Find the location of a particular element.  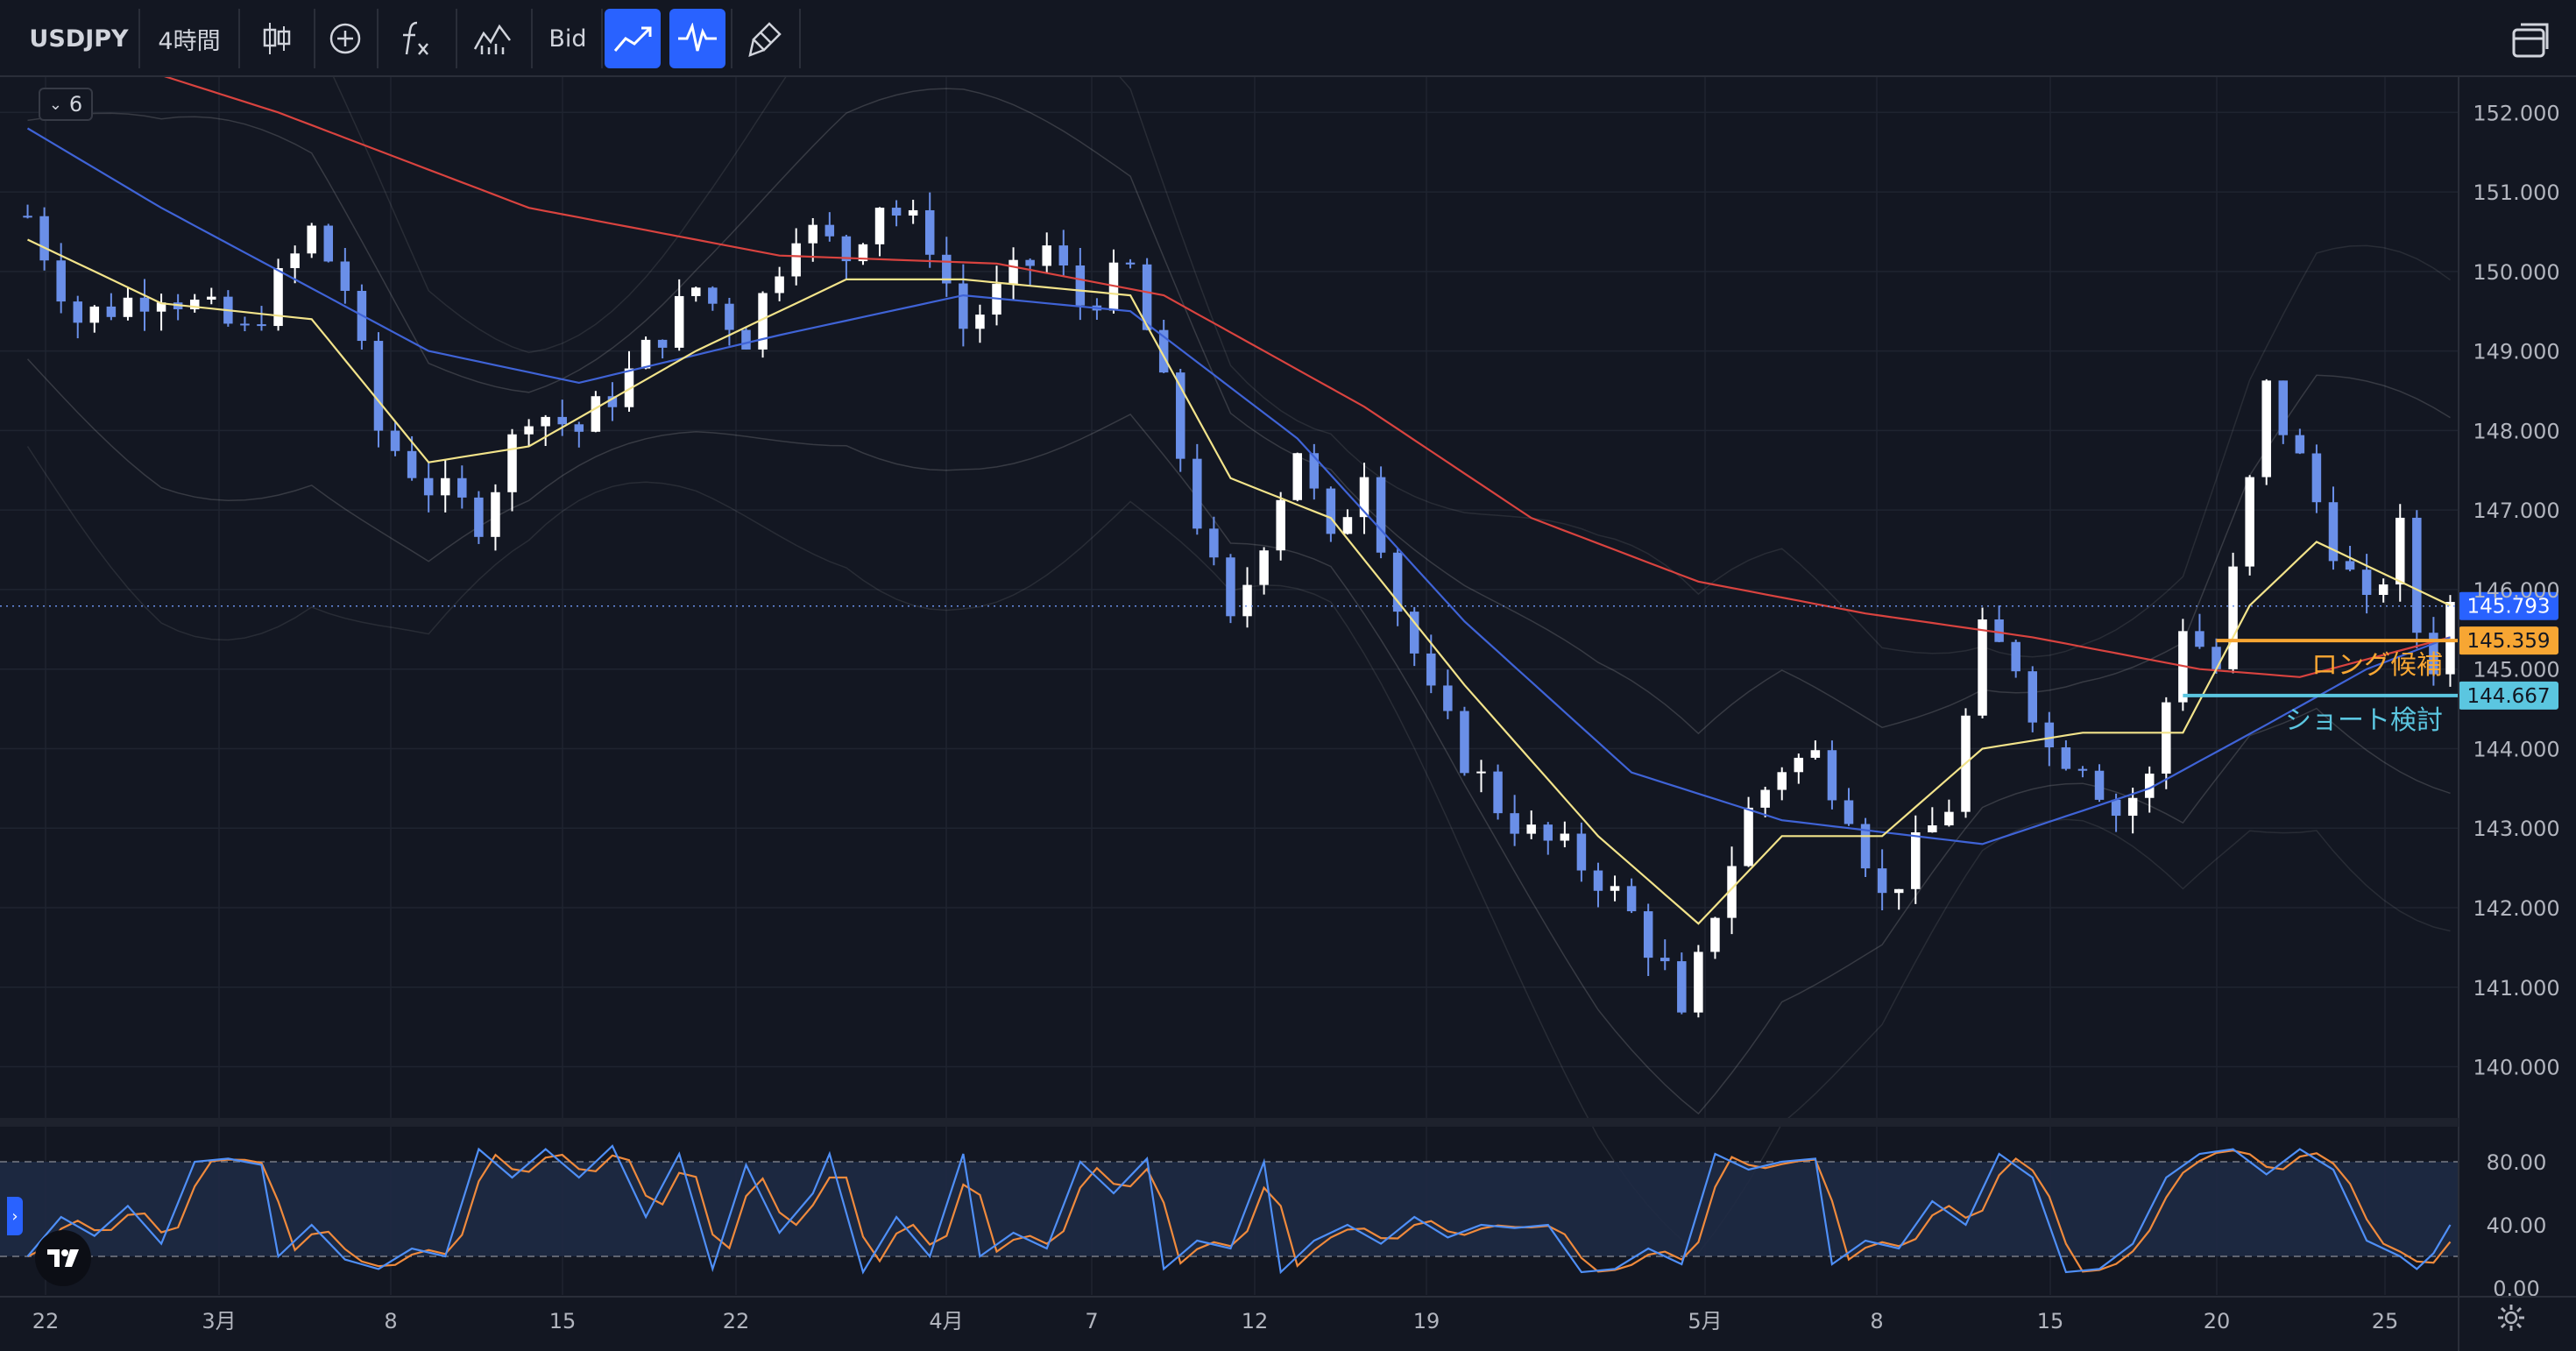

y-tick-label: 142.000 is located at coordinates (2516, 909).